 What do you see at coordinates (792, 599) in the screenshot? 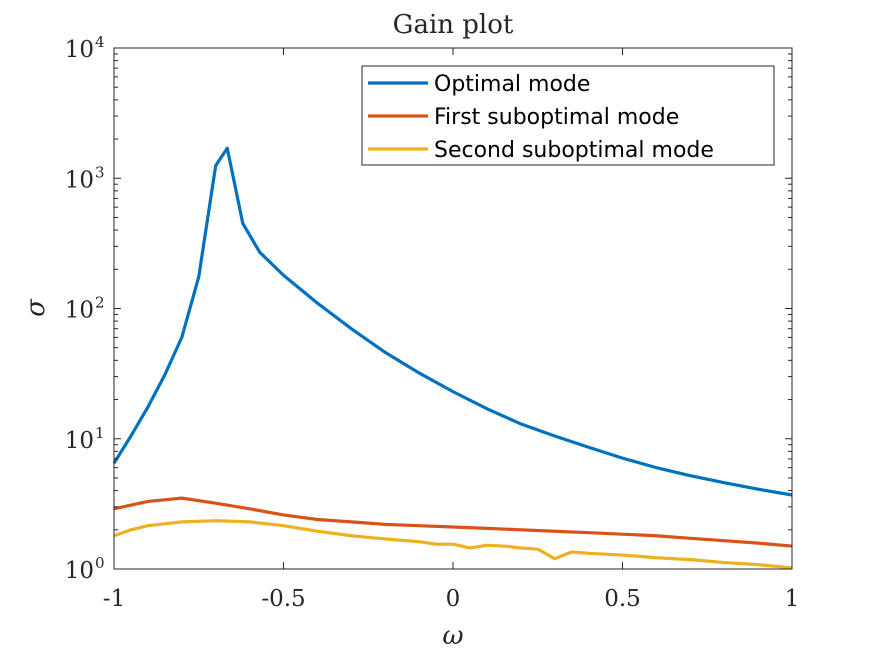
I see `x-tick-label: 1` at bounding box center [792, 599].